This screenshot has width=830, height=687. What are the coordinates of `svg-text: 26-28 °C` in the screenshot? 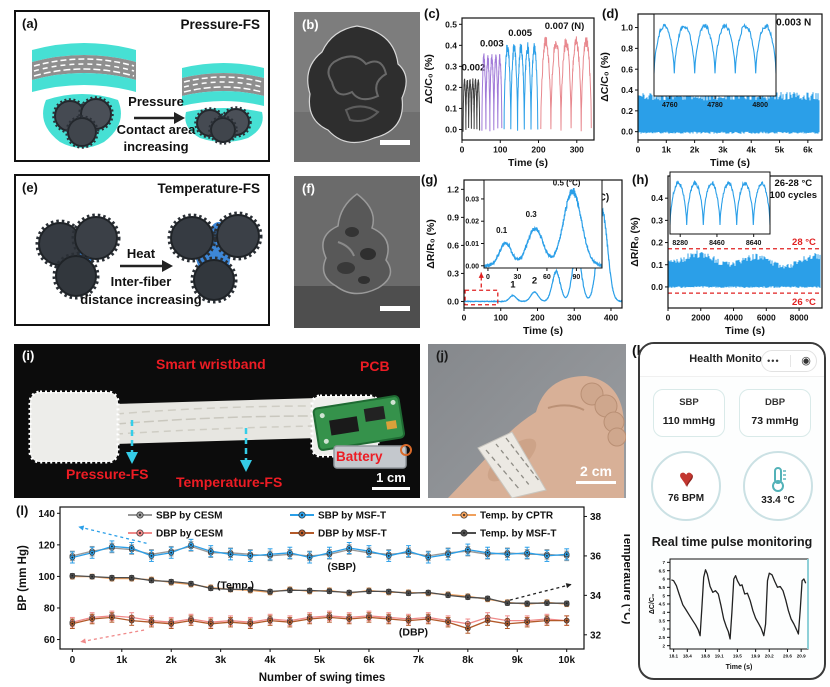 It's located at (794, 183).